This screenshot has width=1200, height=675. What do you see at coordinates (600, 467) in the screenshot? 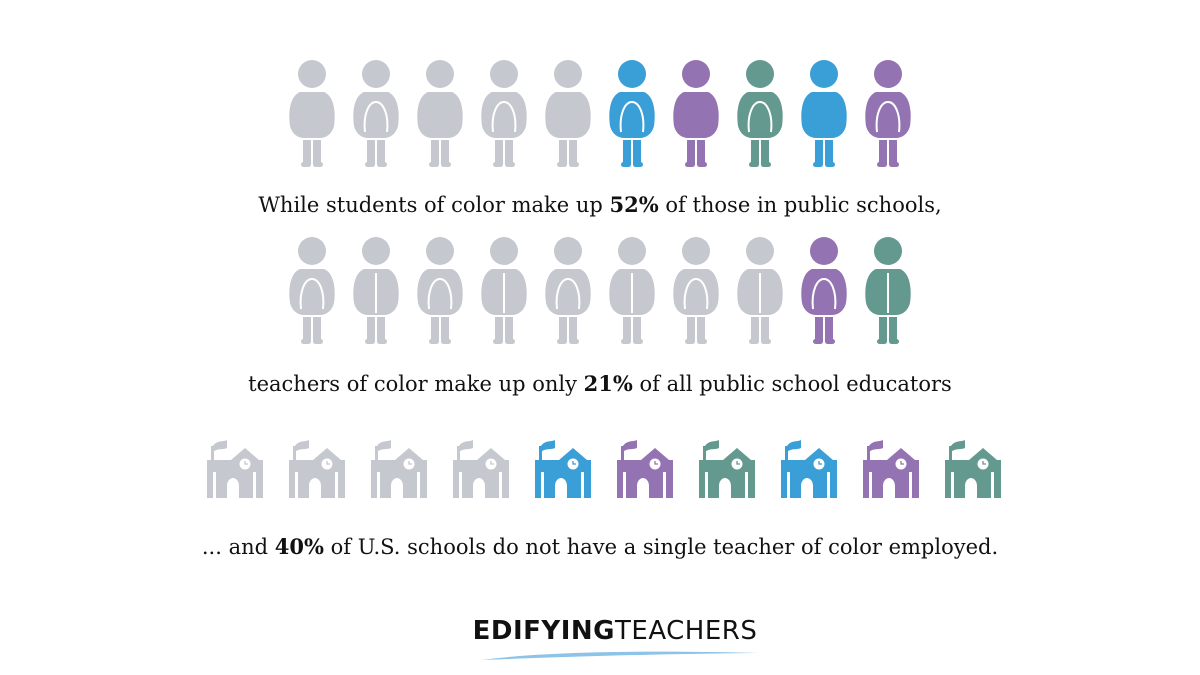
I see `schools-icon-row` at bounding box center [600, 467].